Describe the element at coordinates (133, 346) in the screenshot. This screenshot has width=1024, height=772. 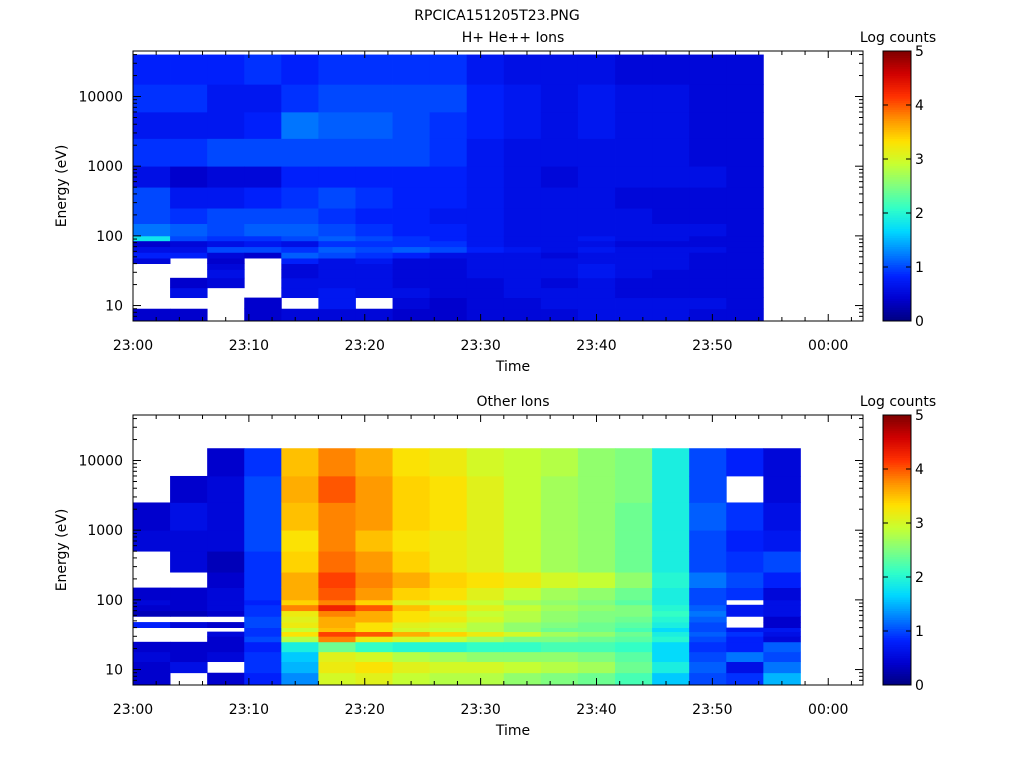
I see `x-tick-label: 23:00` at that location.